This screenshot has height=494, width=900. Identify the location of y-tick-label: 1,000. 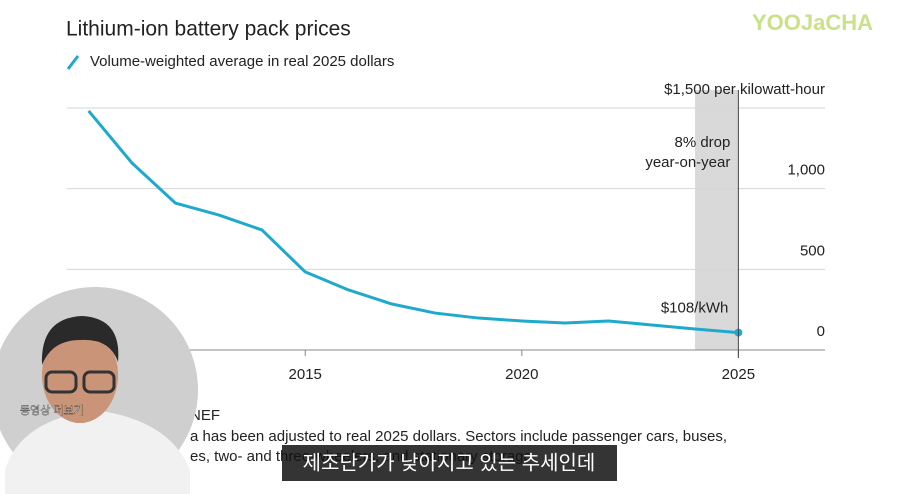
(806, 170).